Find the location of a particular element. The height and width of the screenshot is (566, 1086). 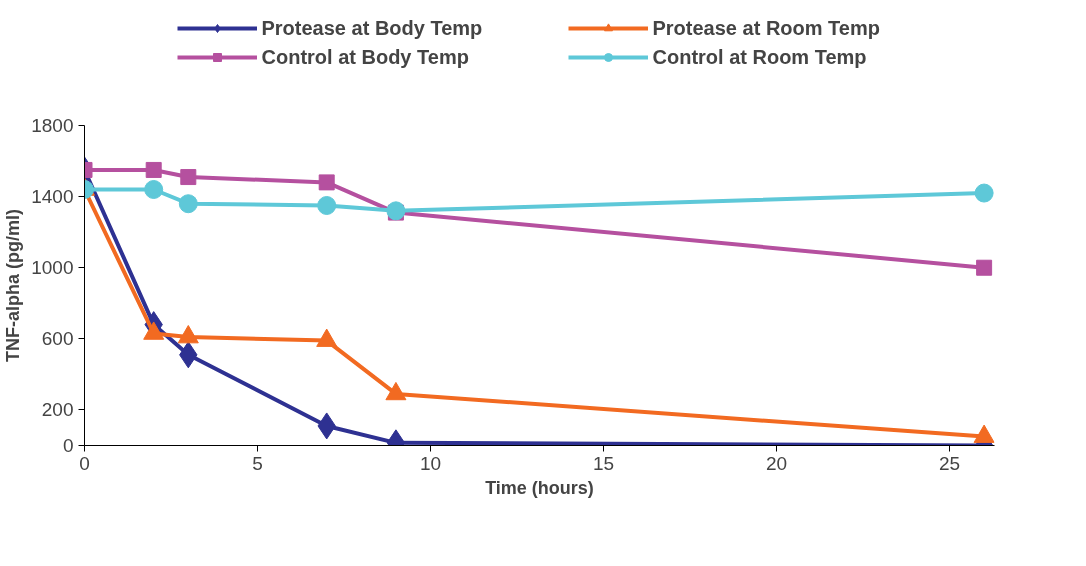

x-tick-label: 25 is located at coordinates (949, 463).